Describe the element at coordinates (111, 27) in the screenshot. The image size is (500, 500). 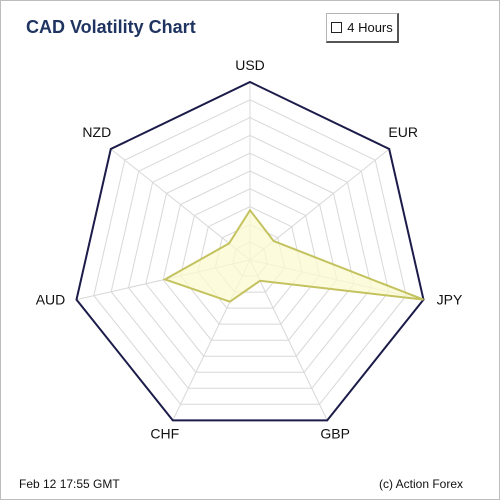
I see `chart-title: CAD Volatility Chart` at that location.